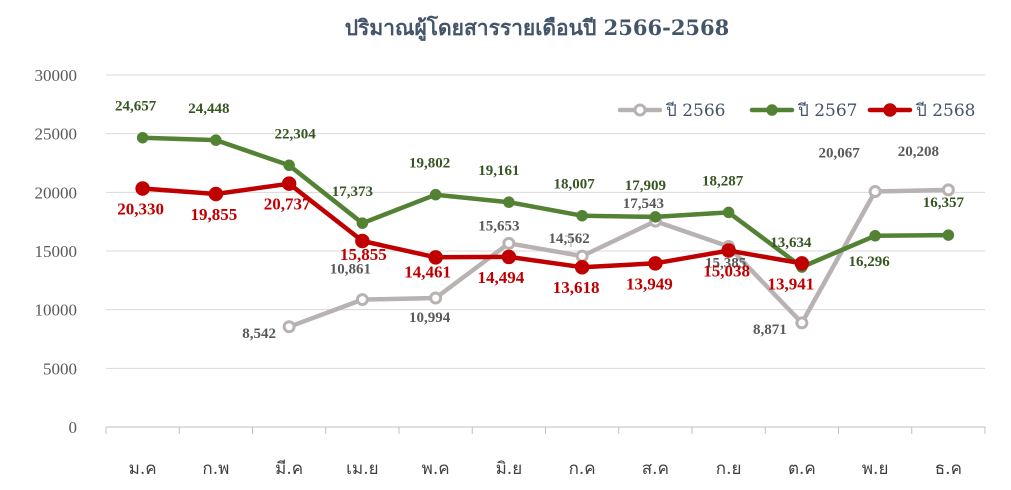 The image size is (1011, 490). I want to click on series-2-data-label: 19,855, so click(214, 214).